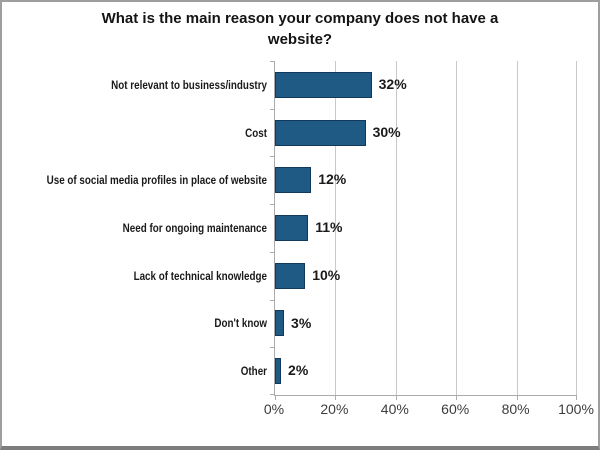  What do you see at coordinates (329, 227) in the screenshot?
I see `bar-value-label: 11%` at bounding box center [329, 227].